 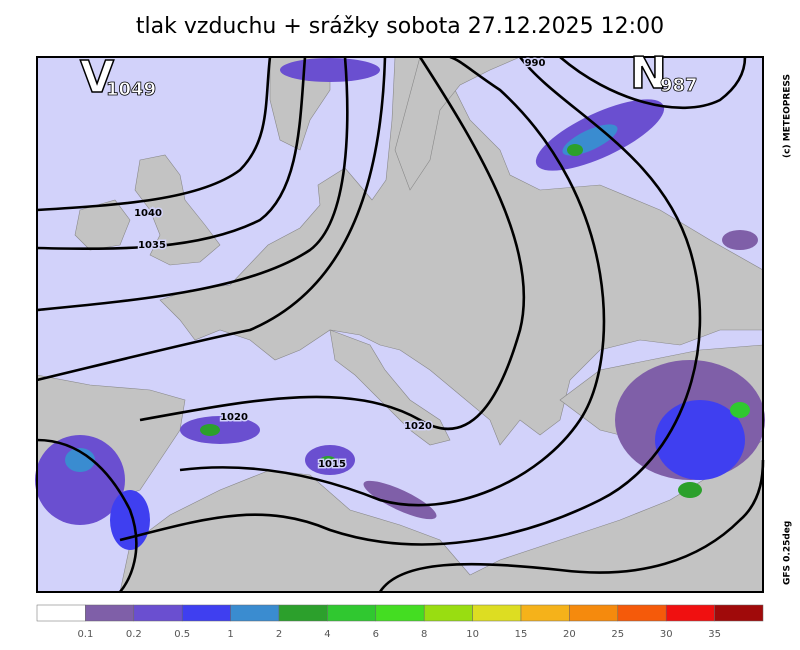 I want to click on legend-label: 25, so click(x=617, y=634).